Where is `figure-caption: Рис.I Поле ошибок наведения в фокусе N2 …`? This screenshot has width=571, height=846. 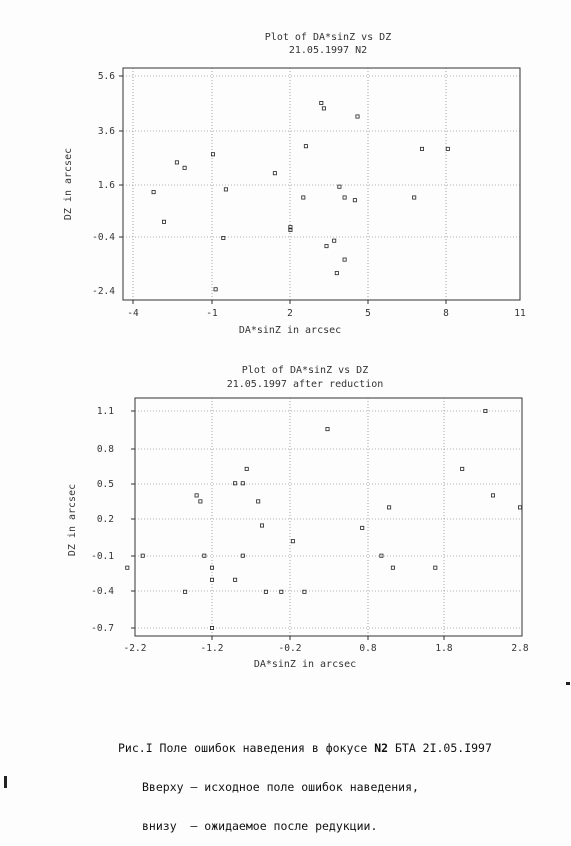 figure-caption: Рис.I Поле ошибок наведения в фокусе N2 … is located at coordinates (305, 781).